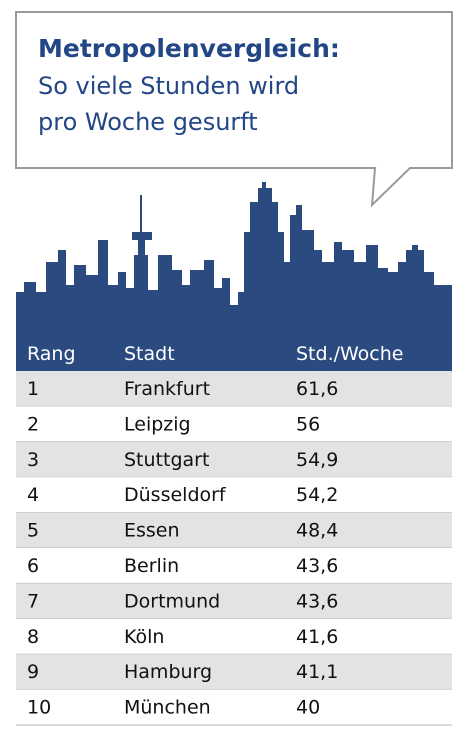 The width and height of the screenshot is (468, 740). Describe the element at coordinates (51, 354) in the screenshot. I see `column-header: Rang` at that location.